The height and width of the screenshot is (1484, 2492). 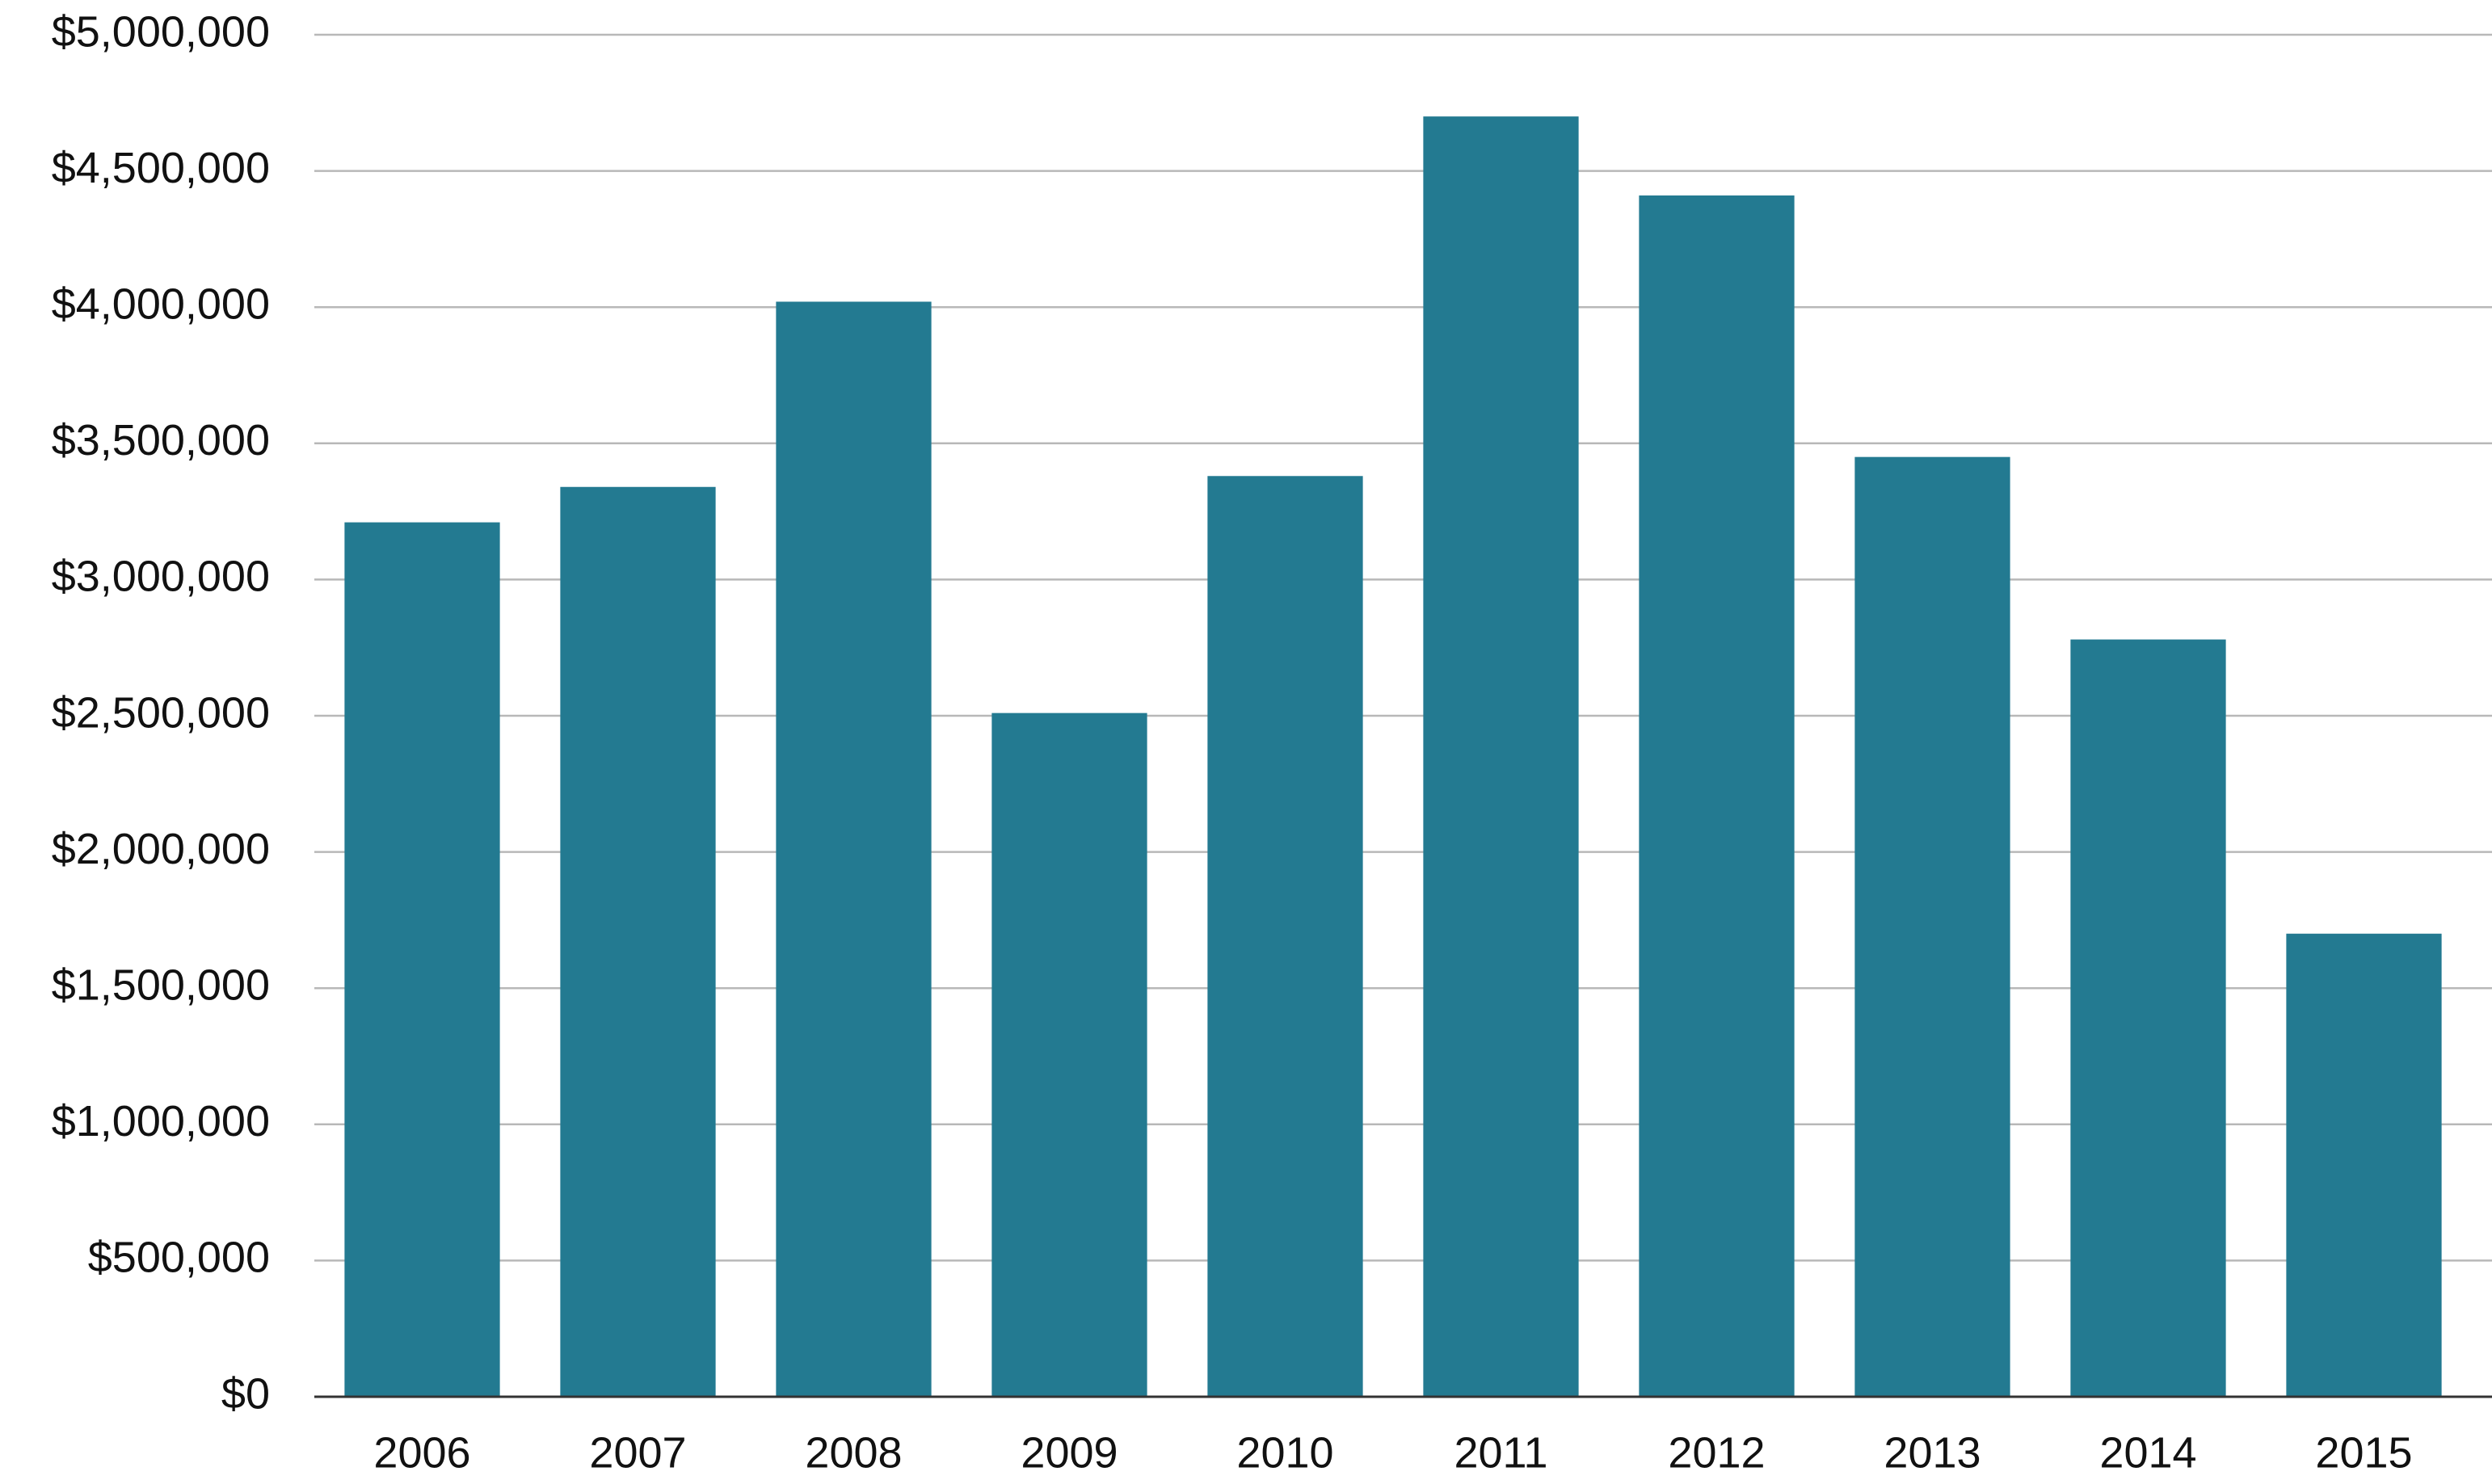 What do you see at coordinates (161, 713) in the screenshot?
I see `y-tick-label: $2,500,000` at bounding box center [161, 713].